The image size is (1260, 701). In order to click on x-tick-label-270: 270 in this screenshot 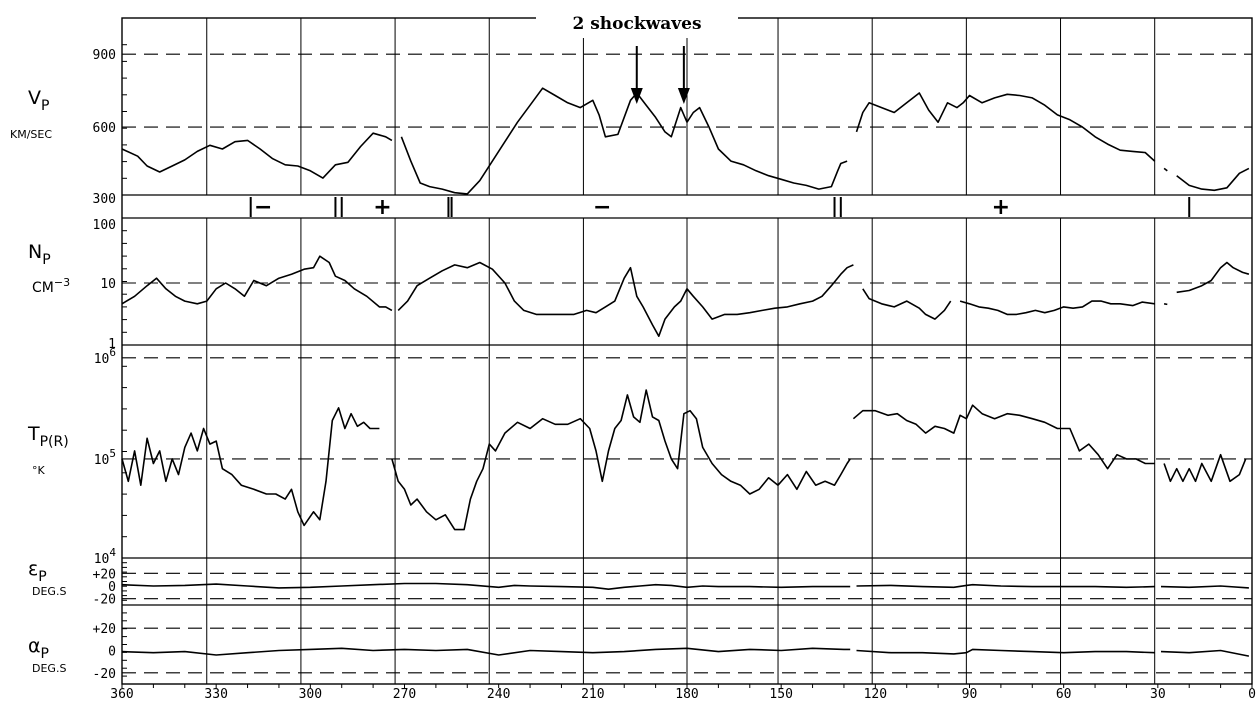, I will do `click(404, 694)`.